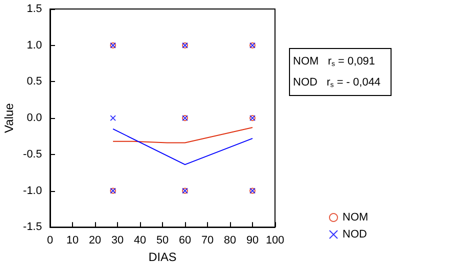 The image size is (456, 268). What do you see at coordinates (32, 190) in the screenshot?
I see `y-tick-label: -1.0` at bounding box center [32, 190].